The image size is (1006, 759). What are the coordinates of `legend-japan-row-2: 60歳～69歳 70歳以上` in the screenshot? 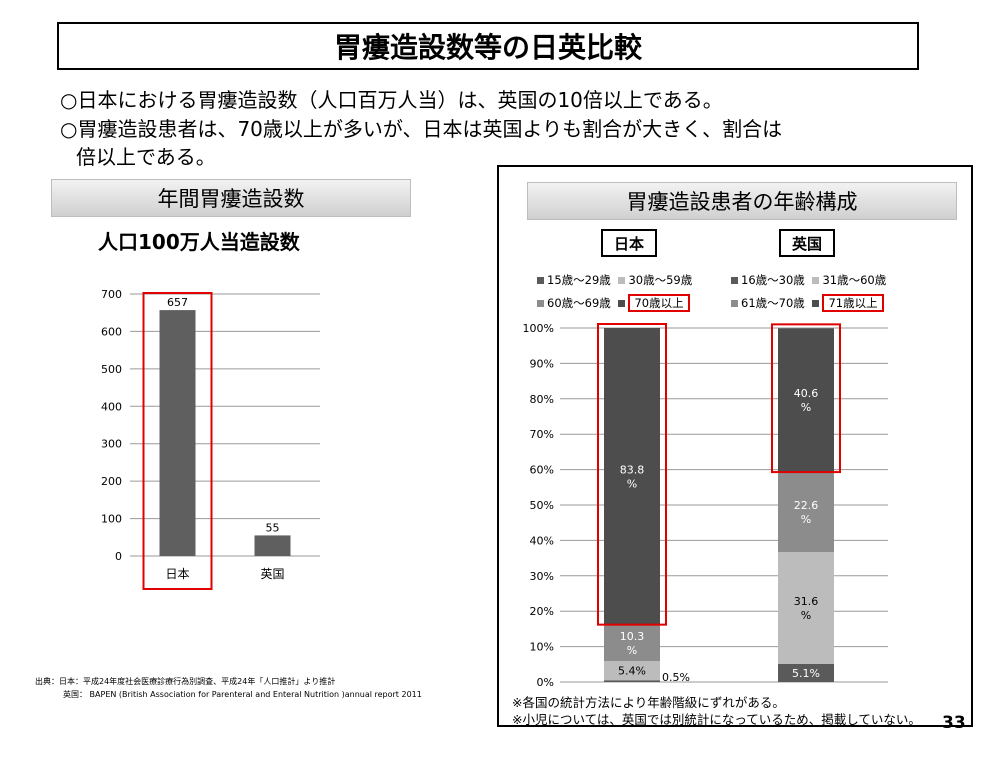 It's located at (613, 303).